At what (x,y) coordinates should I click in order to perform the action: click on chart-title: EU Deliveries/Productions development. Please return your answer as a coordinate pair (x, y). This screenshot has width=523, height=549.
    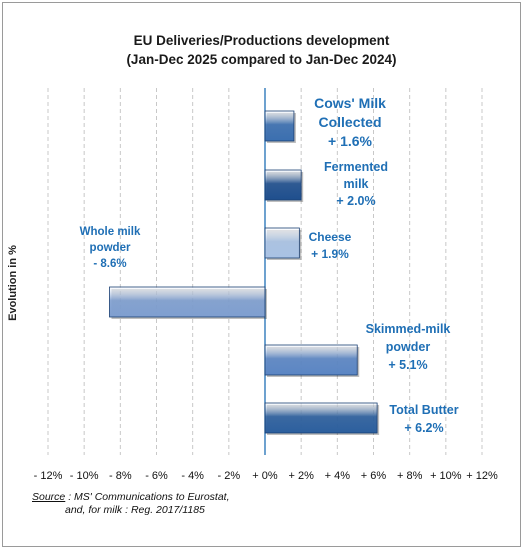
    Looking at the image, I should click on (261, 40).